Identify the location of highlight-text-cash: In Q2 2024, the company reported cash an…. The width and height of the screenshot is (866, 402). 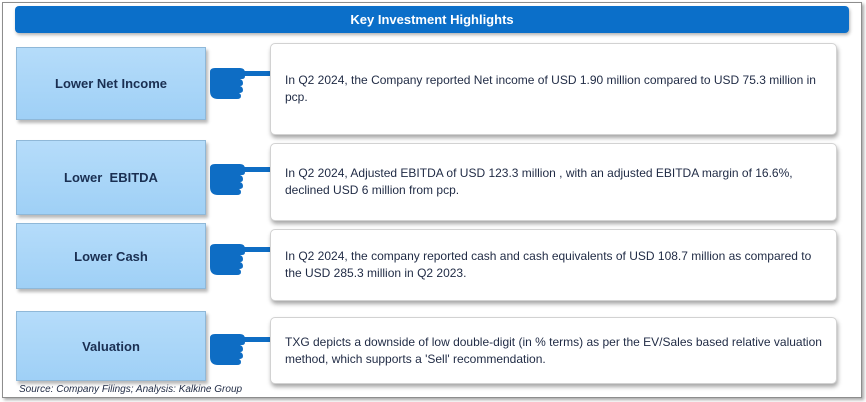
(553, 265).